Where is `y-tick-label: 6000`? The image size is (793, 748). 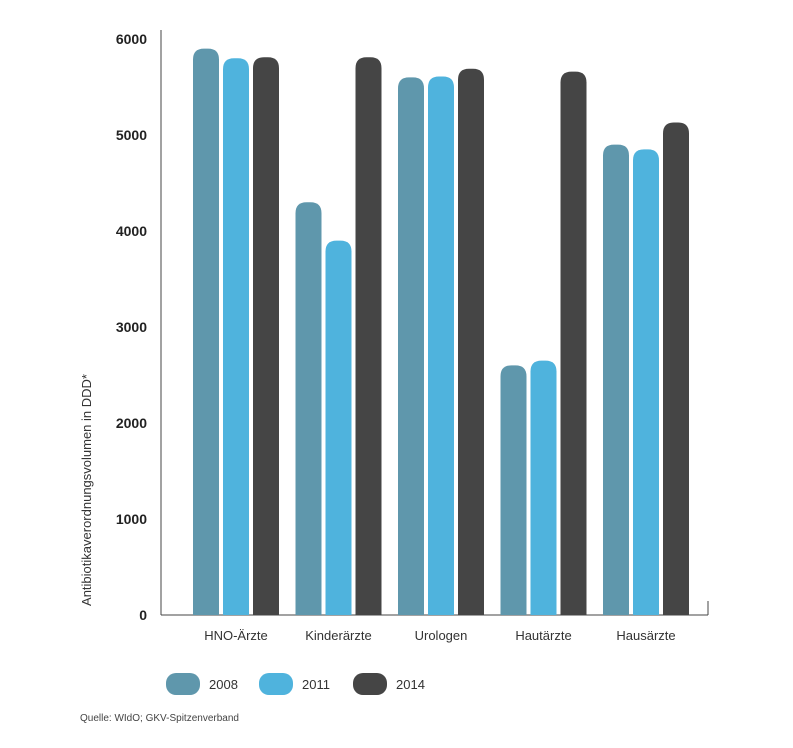
y-tick-label: 6000 is located at coordinates (131, 39).